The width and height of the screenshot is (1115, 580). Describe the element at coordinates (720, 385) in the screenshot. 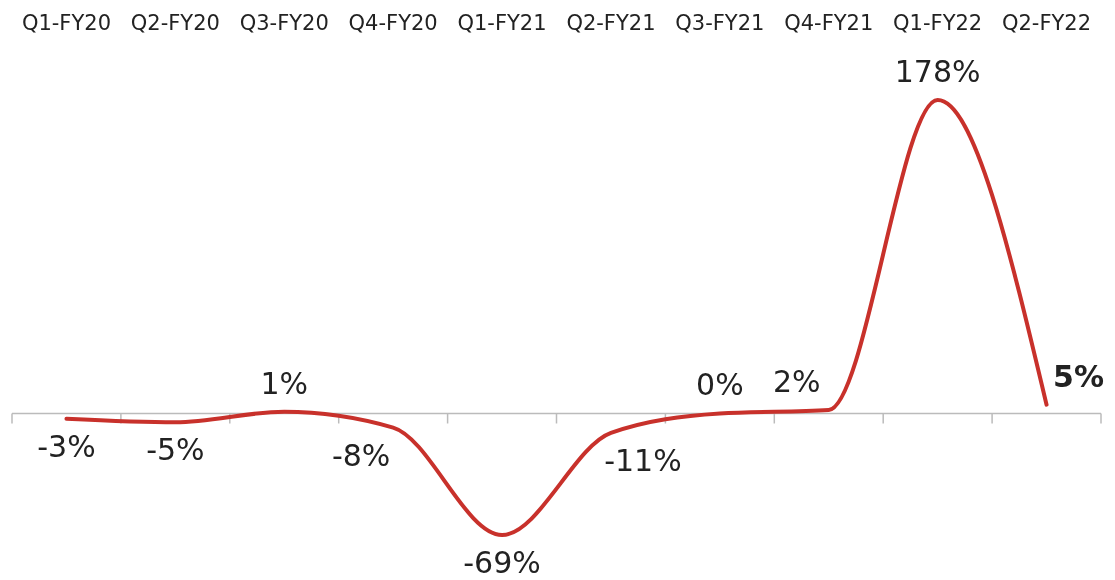

I see `data-label: 0%` at that location.